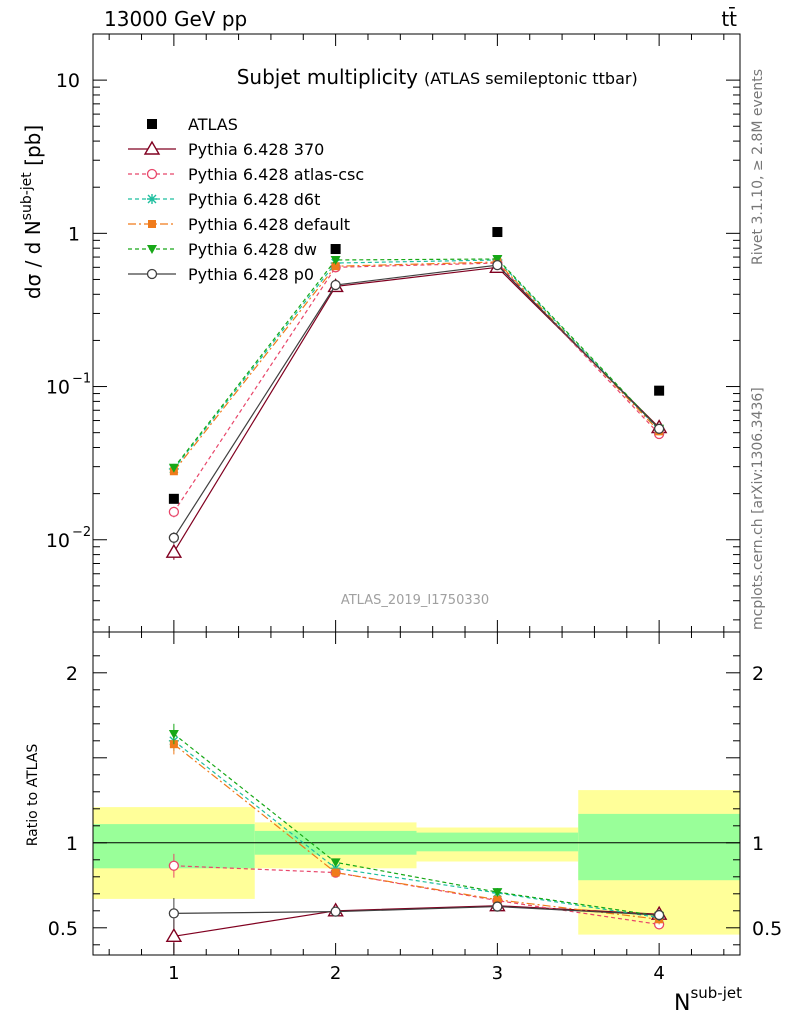  What do you see at coordinates (658, 973) in the screenshot?
I see `ratio-x-tick-label: 4` at bounding box center [658, 973].